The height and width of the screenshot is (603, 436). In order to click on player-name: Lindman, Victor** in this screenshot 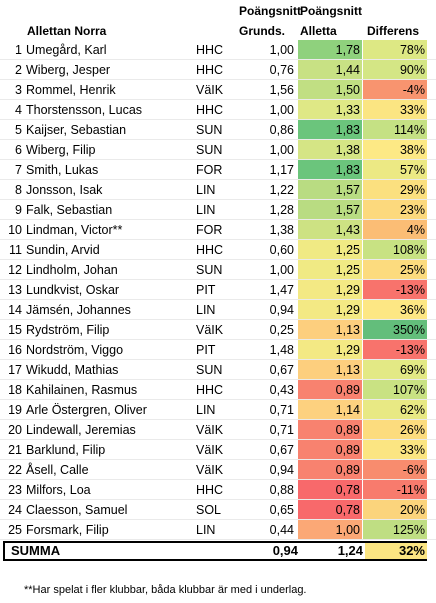, I will do `click(74, 230)`.